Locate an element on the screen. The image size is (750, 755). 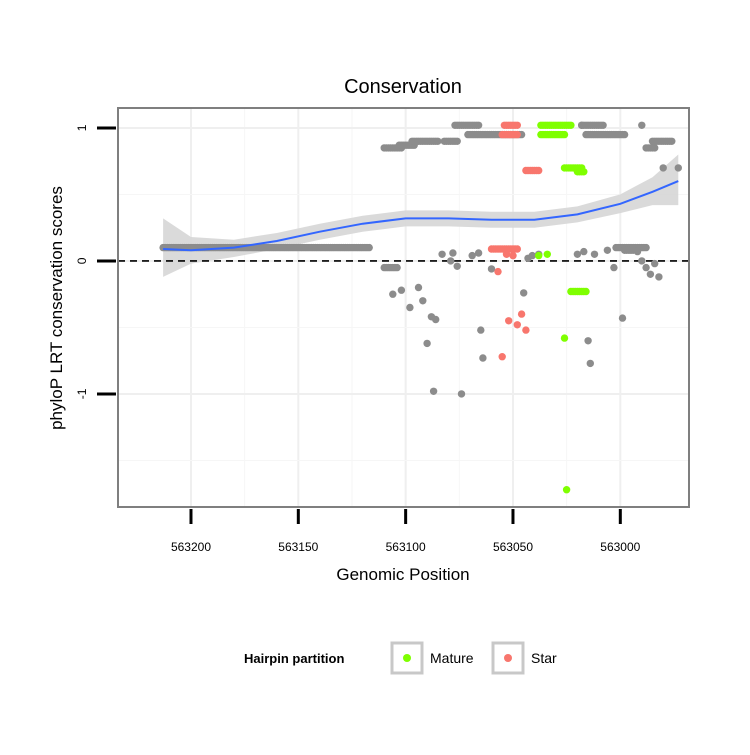
legend-label-star: Star is located at coordinates (544, 658).